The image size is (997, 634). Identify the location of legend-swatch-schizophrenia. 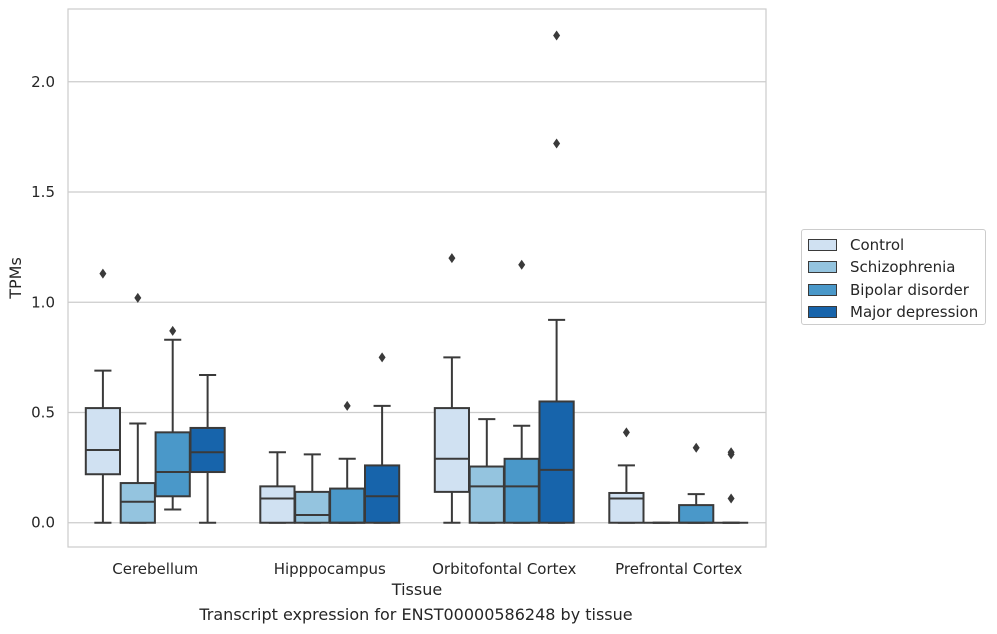
(822, 267).